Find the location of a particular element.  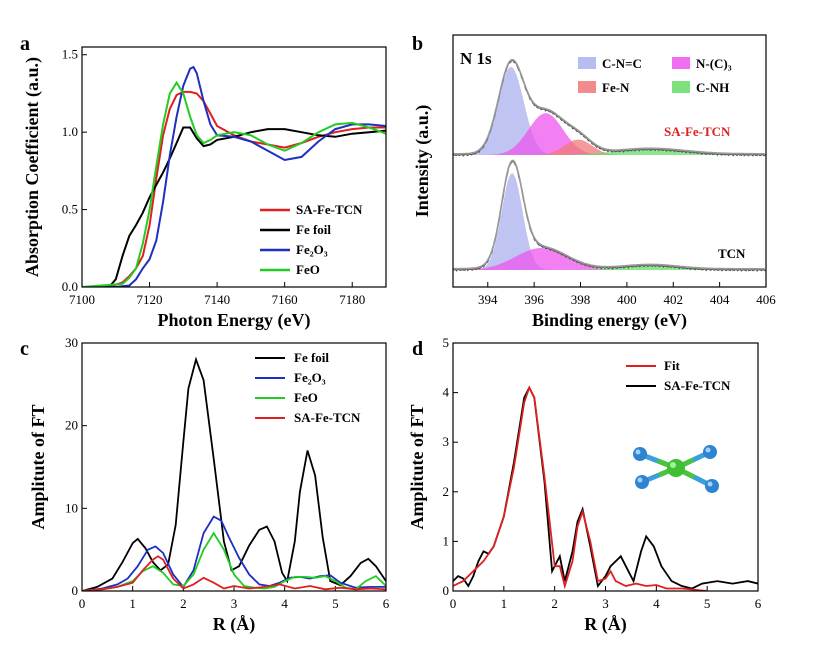

x-tick-label: 1 is located at coordinates (504, 603).